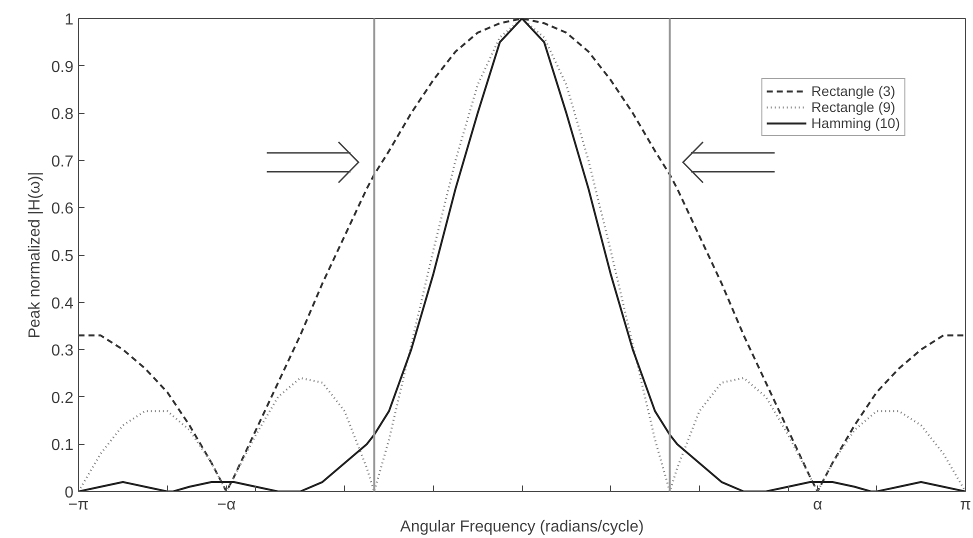 This screenshot has height=538, width=973. I want to click on y-tick-label: 0.4, so click(62, 303).